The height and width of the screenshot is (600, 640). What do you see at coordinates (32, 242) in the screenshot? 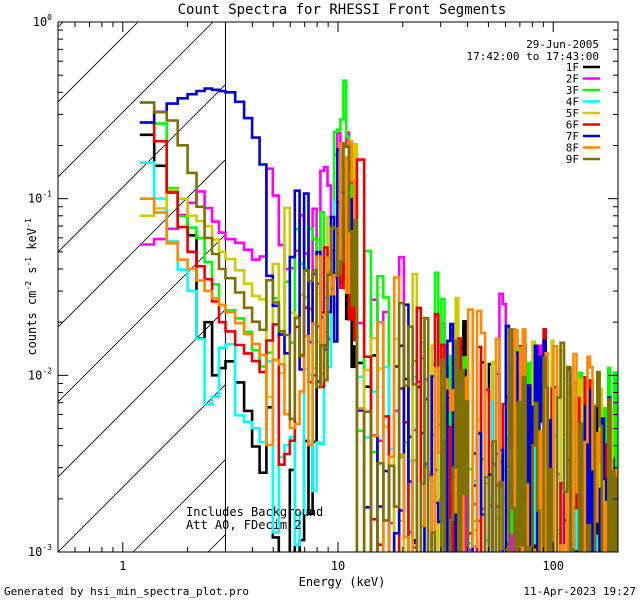
I see `y-label-kev: keV` at bounding box center [32, 242].